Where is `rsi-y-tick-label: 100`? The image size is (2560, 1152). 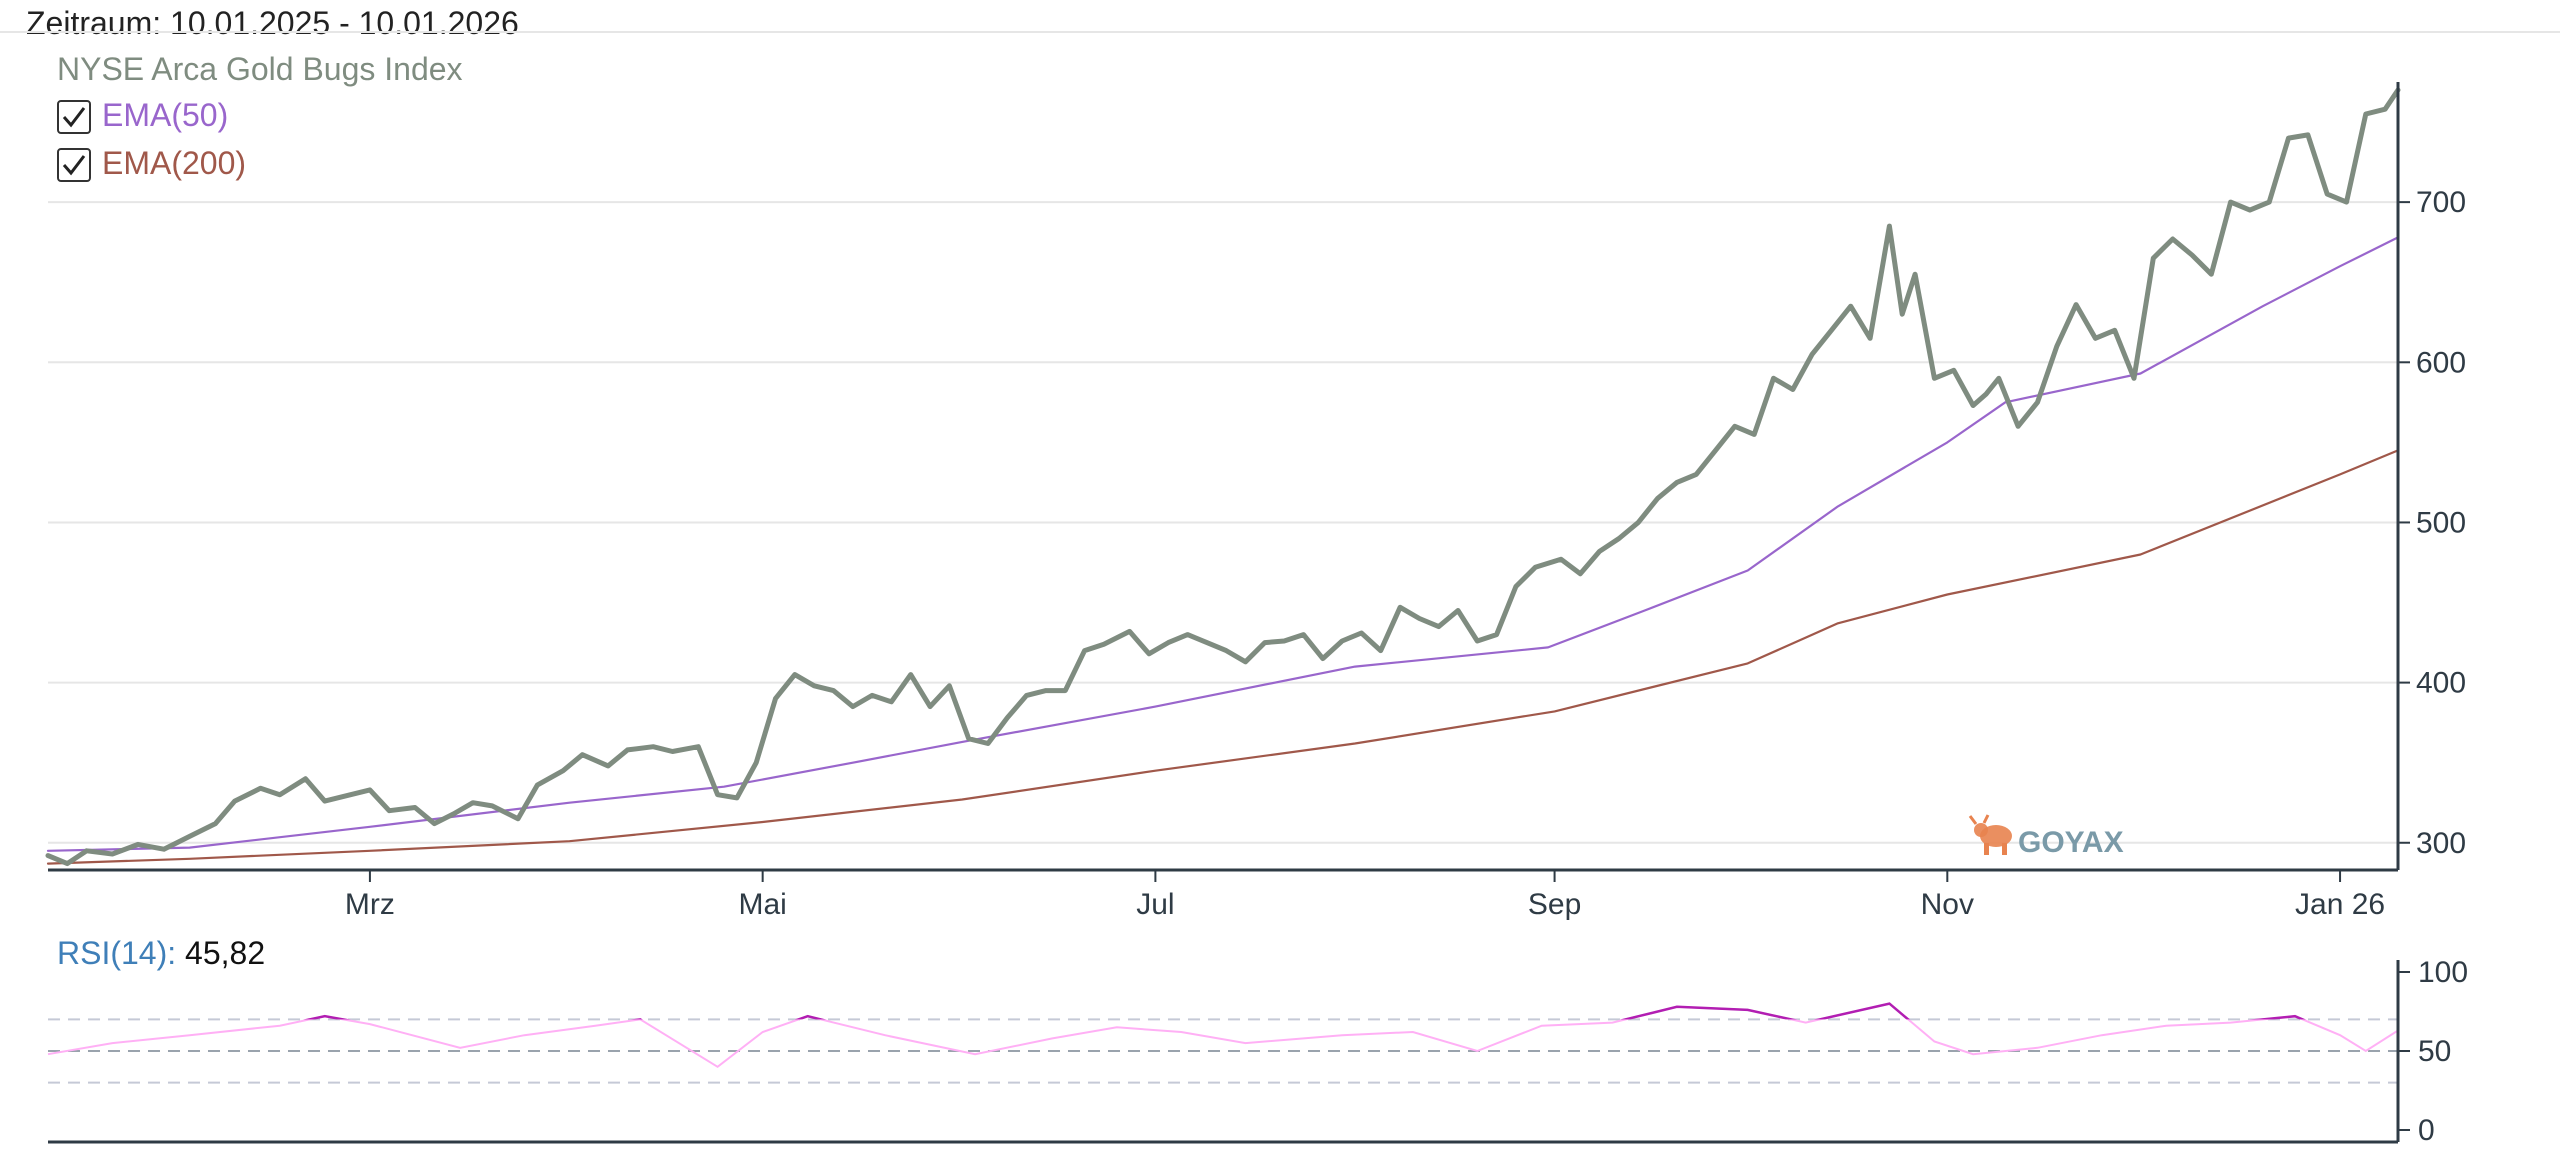 rsi-y-tick-label: 100 is located at coordinates (2443, 972).